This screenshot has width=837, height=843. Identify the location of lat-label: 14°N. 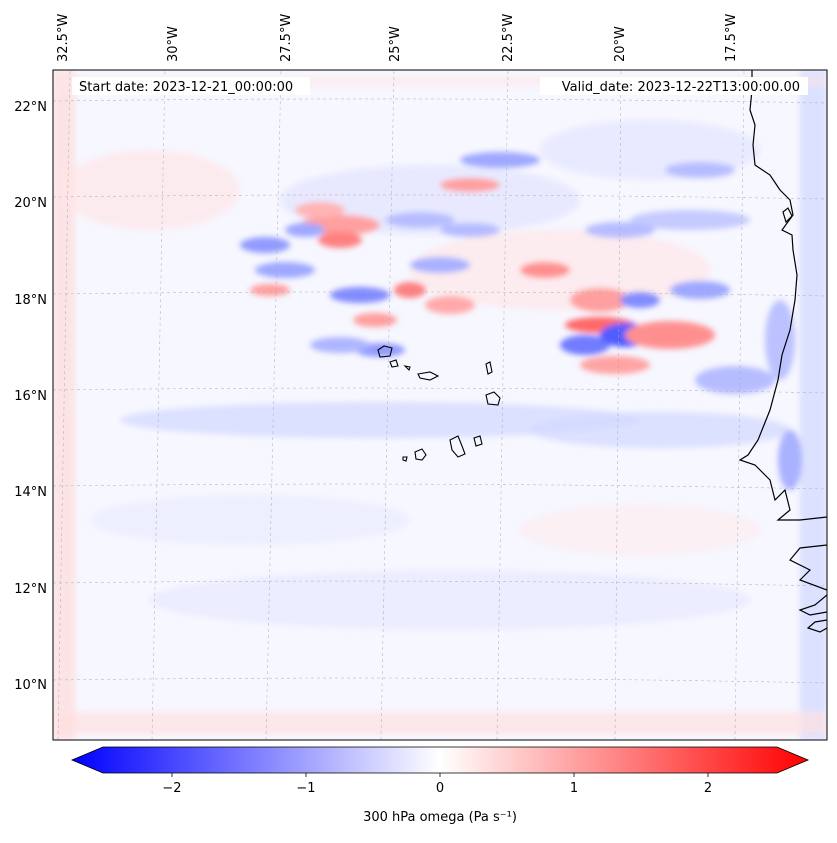
(30, 492).